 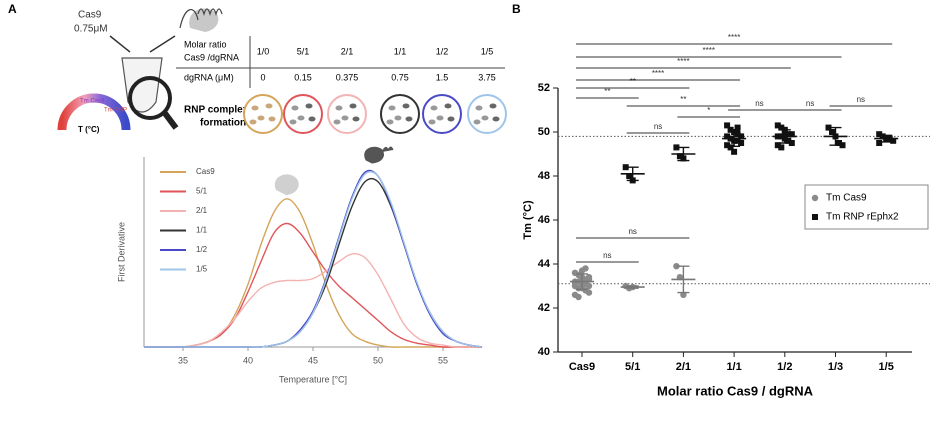 What do you see at coordinates (248, 360) in the screenshot?
I see `x-tick-label: 40` at bounding box center [248, 360].